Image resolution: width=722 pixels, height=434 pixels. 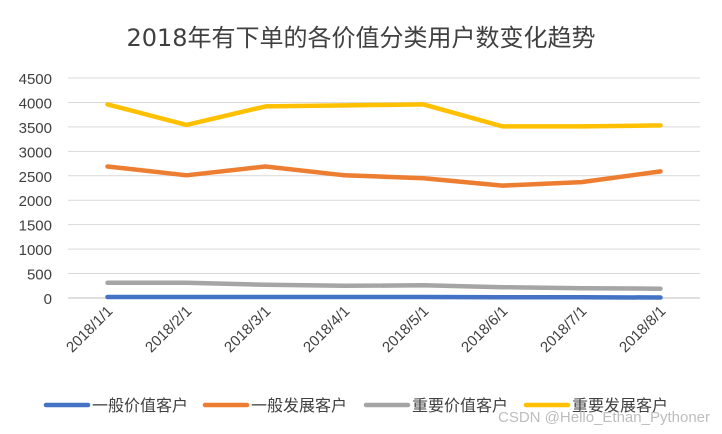 What do you see at coordinates (326, 329) in the screenshot?
I see `x-tick-label: 2018/4/1` at bounding box center [326, 329].